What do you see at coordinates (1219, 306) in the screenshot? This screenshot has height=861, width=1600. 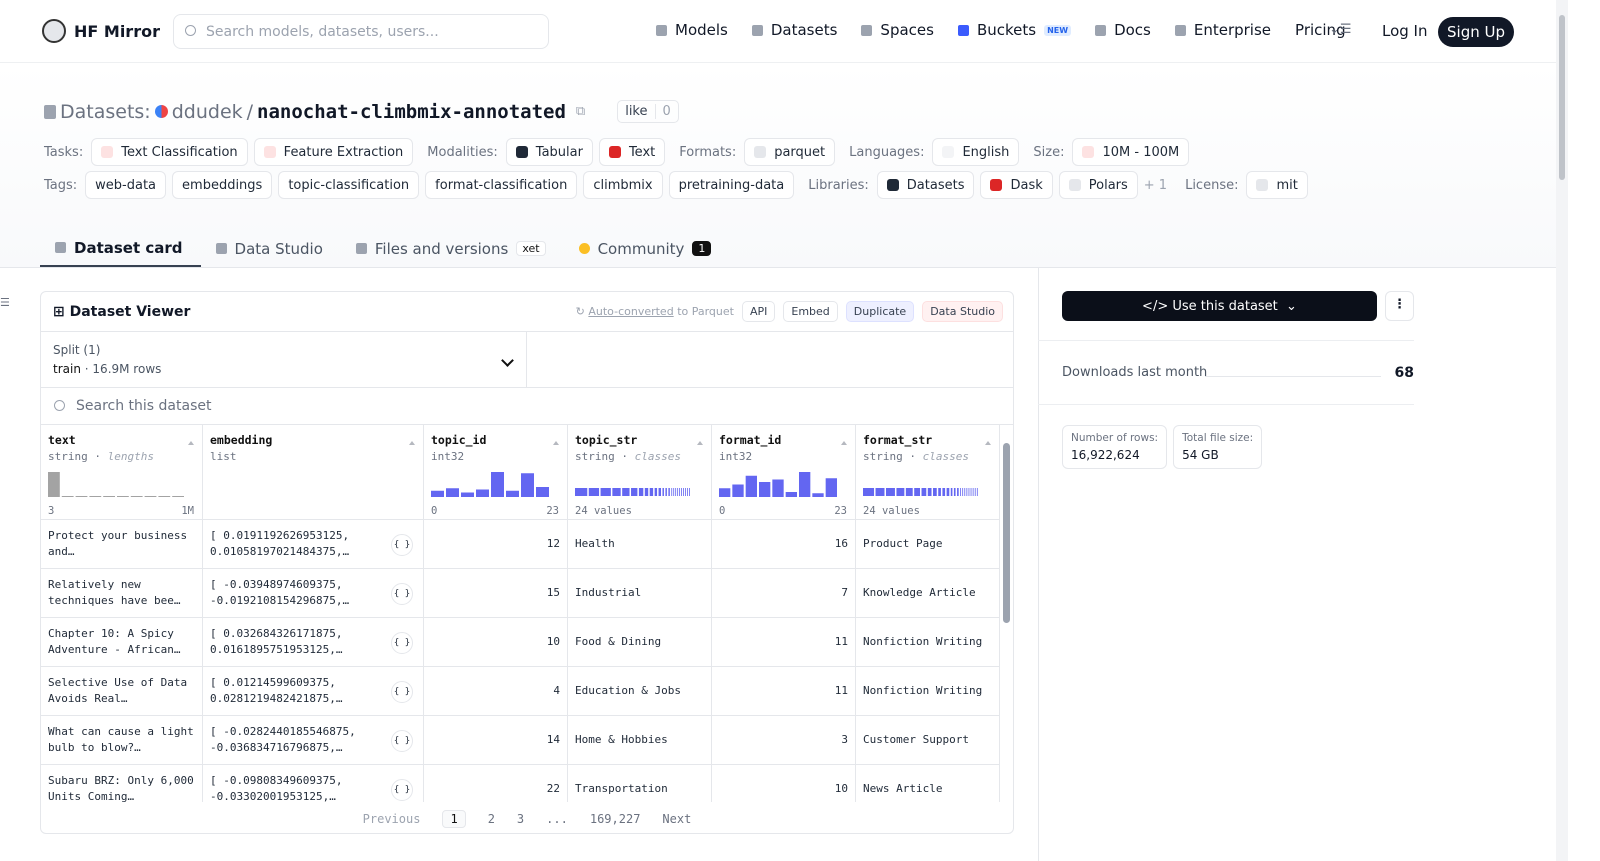 I see `use-dataset: </> Use this dataset ⌄` at bounding box center [1219, 306].